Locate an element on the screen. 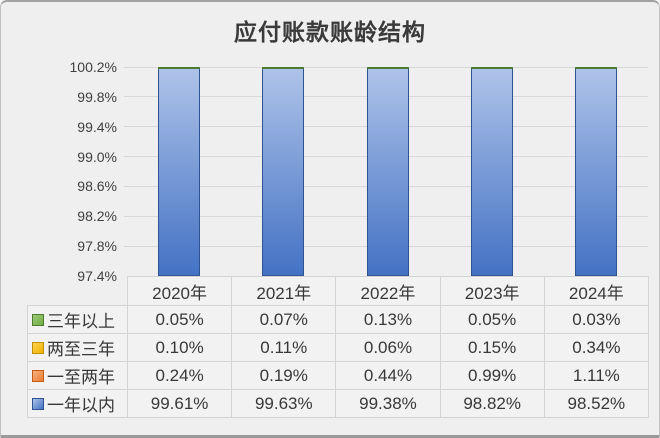  bar-segment-一年以内-2021年 is located at coordinates (283, 171).